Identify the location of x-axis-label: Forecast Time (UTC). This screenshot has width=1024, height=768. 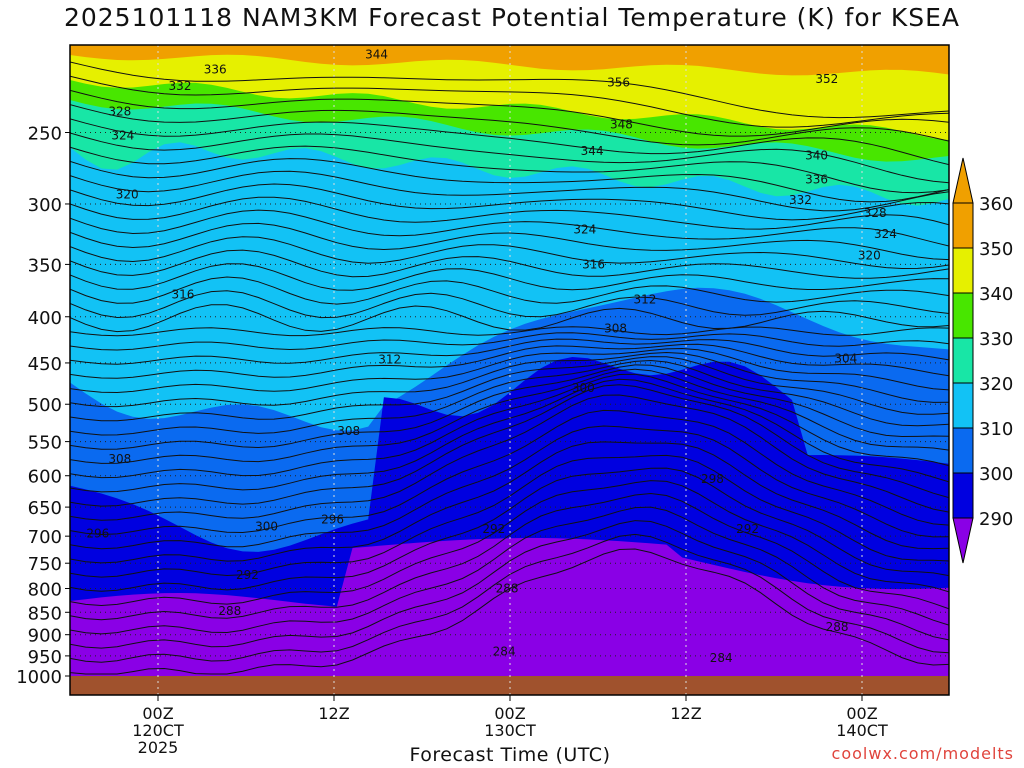
(510, 755).